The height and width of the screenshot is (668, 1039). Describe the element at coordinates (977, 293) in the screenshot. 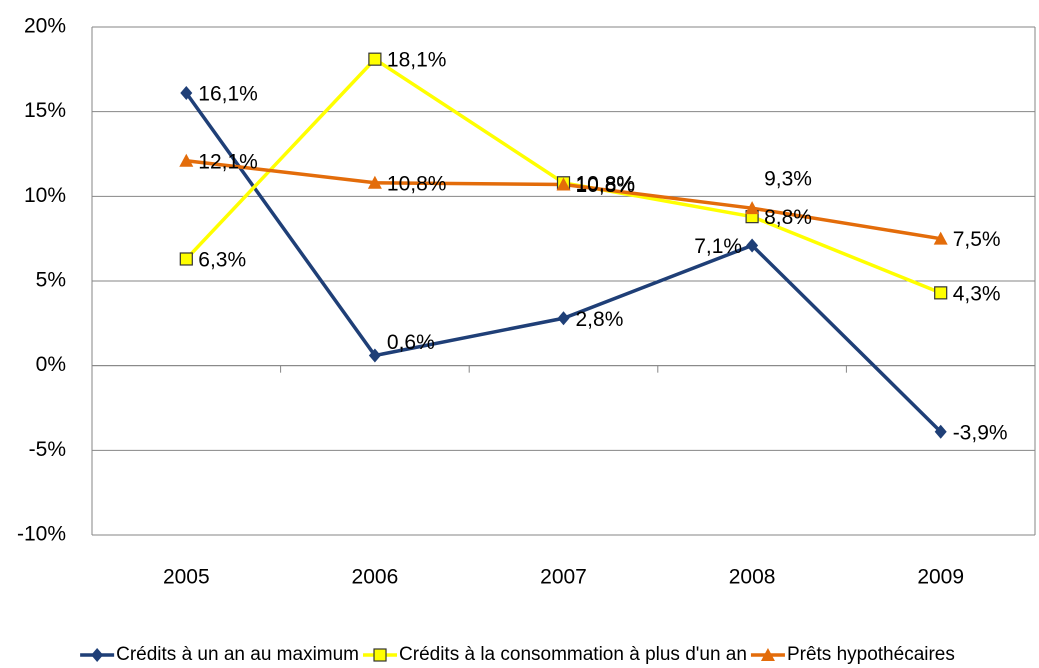

I see `data-label: 4,3%` at that location.